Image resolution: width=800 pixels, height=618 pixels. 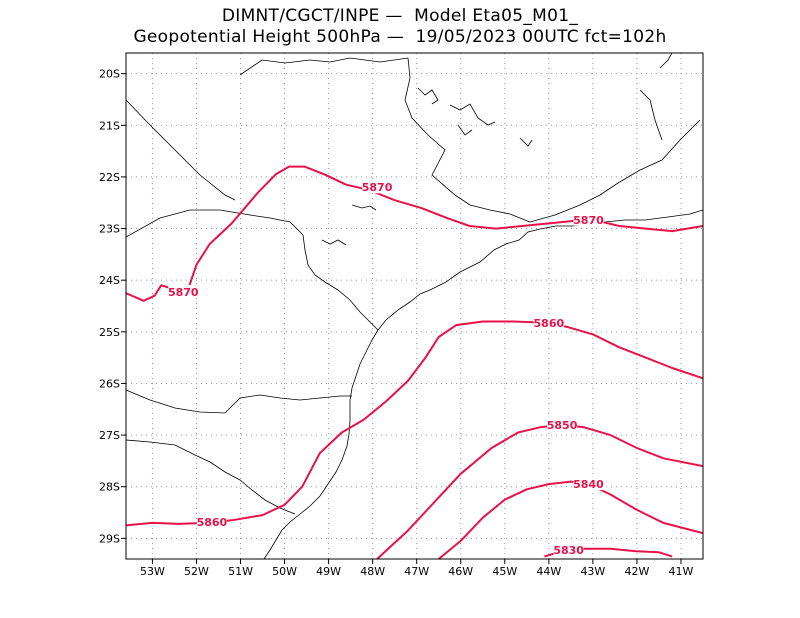 What do you see at coordinates (400, 16) in the screenshot?
I see `title-line-1: DIMNT/CGCT/INPE — Model Eta05_M01_` at bounding box center [400, 16].